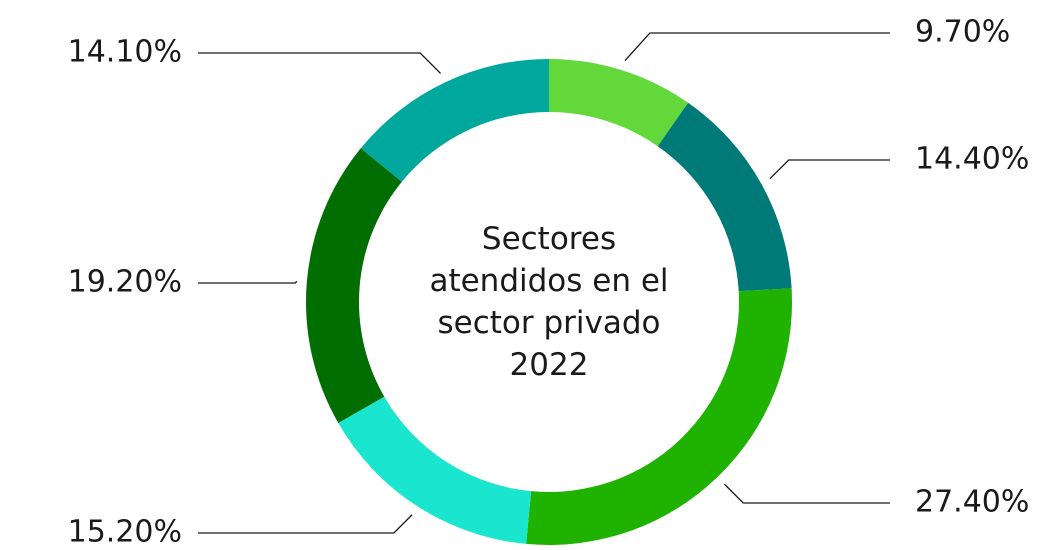  I want to click on data-label: 14.10%, so click(125, 52).